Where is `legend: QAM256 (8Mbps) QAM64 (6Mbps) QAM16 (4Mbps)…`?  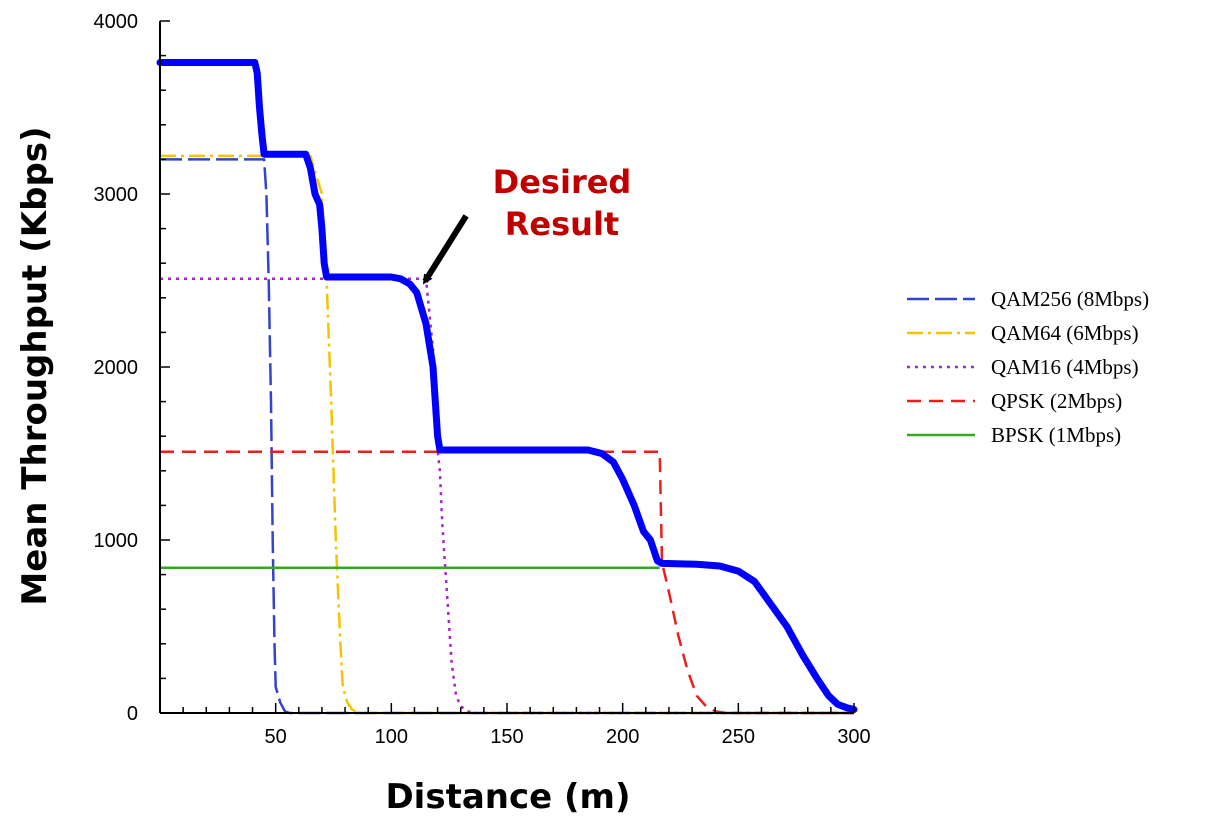 legend: QAM256 (8Mbps) QAM64 (6Mbps) QAM16 (4Mbps)… is located at coordinates (1028, 367).